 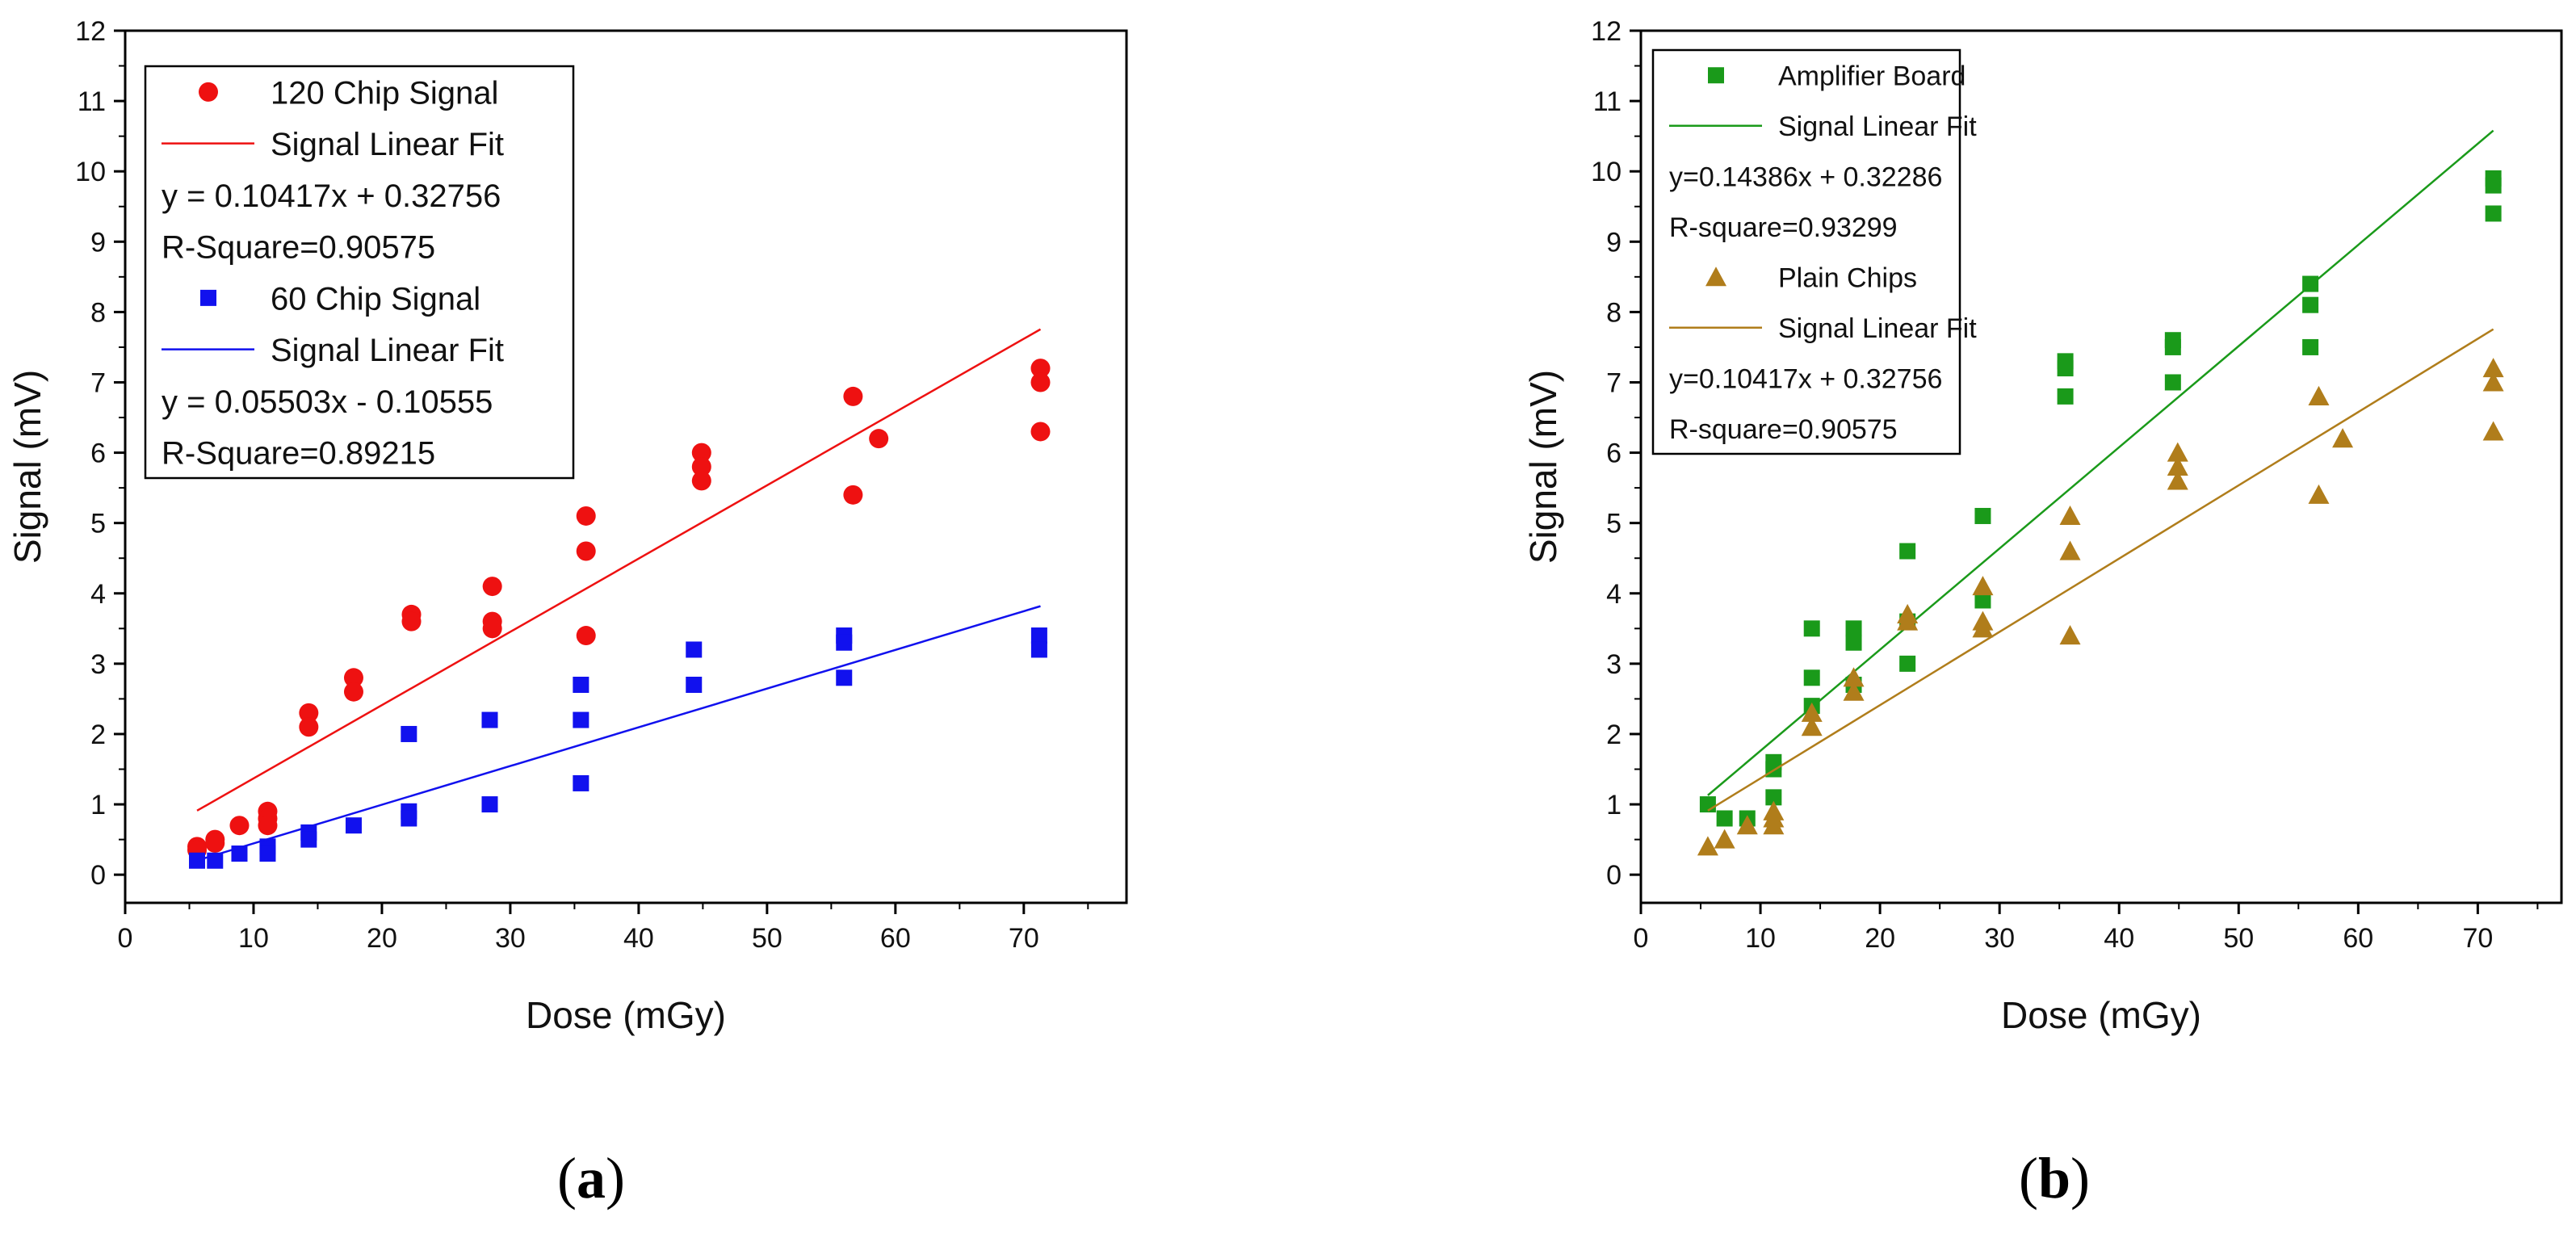 I want to click on panel-label-a-letter: a, so click(x=591, y=1178).